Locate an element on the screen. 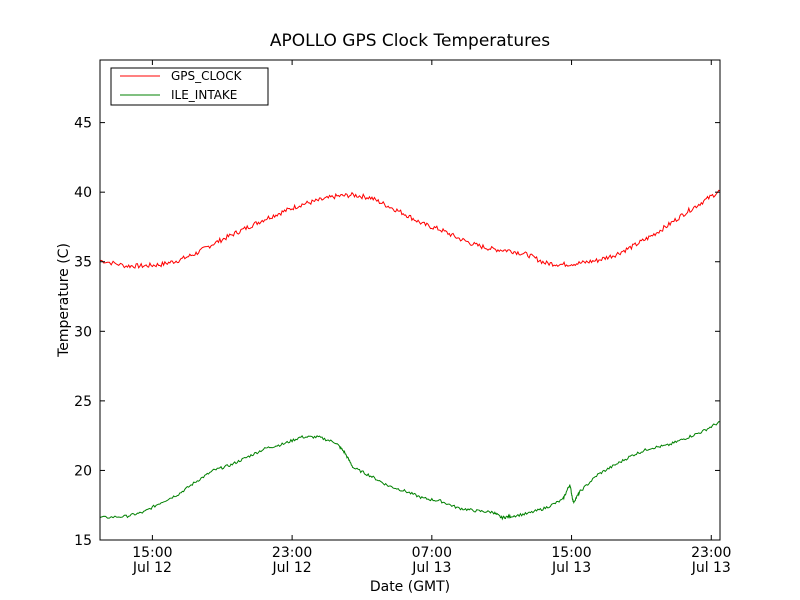 The height and width of the screenshot is (600, 800). y-tick-label-25: 25 is located at coordinates (83, 402).